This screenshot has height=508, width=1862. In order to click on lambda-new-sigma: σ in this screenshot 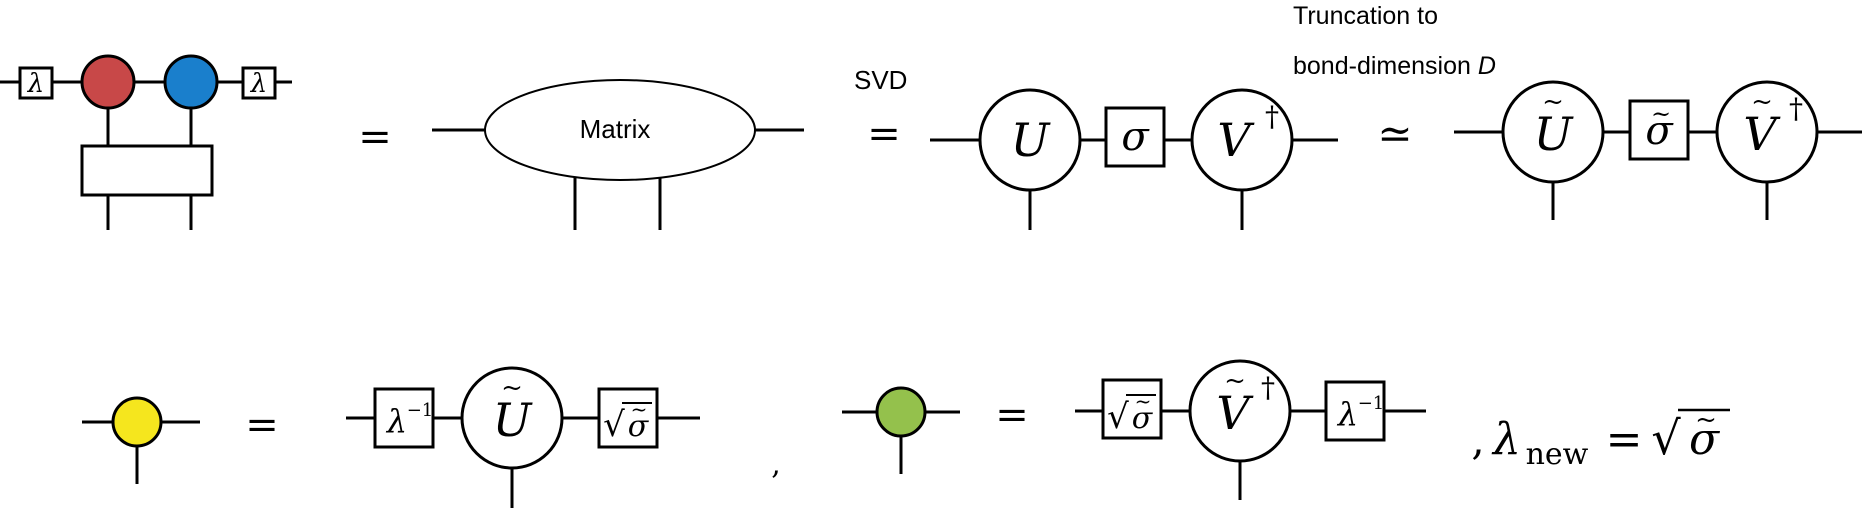, I will do `click(1705, 439)`.